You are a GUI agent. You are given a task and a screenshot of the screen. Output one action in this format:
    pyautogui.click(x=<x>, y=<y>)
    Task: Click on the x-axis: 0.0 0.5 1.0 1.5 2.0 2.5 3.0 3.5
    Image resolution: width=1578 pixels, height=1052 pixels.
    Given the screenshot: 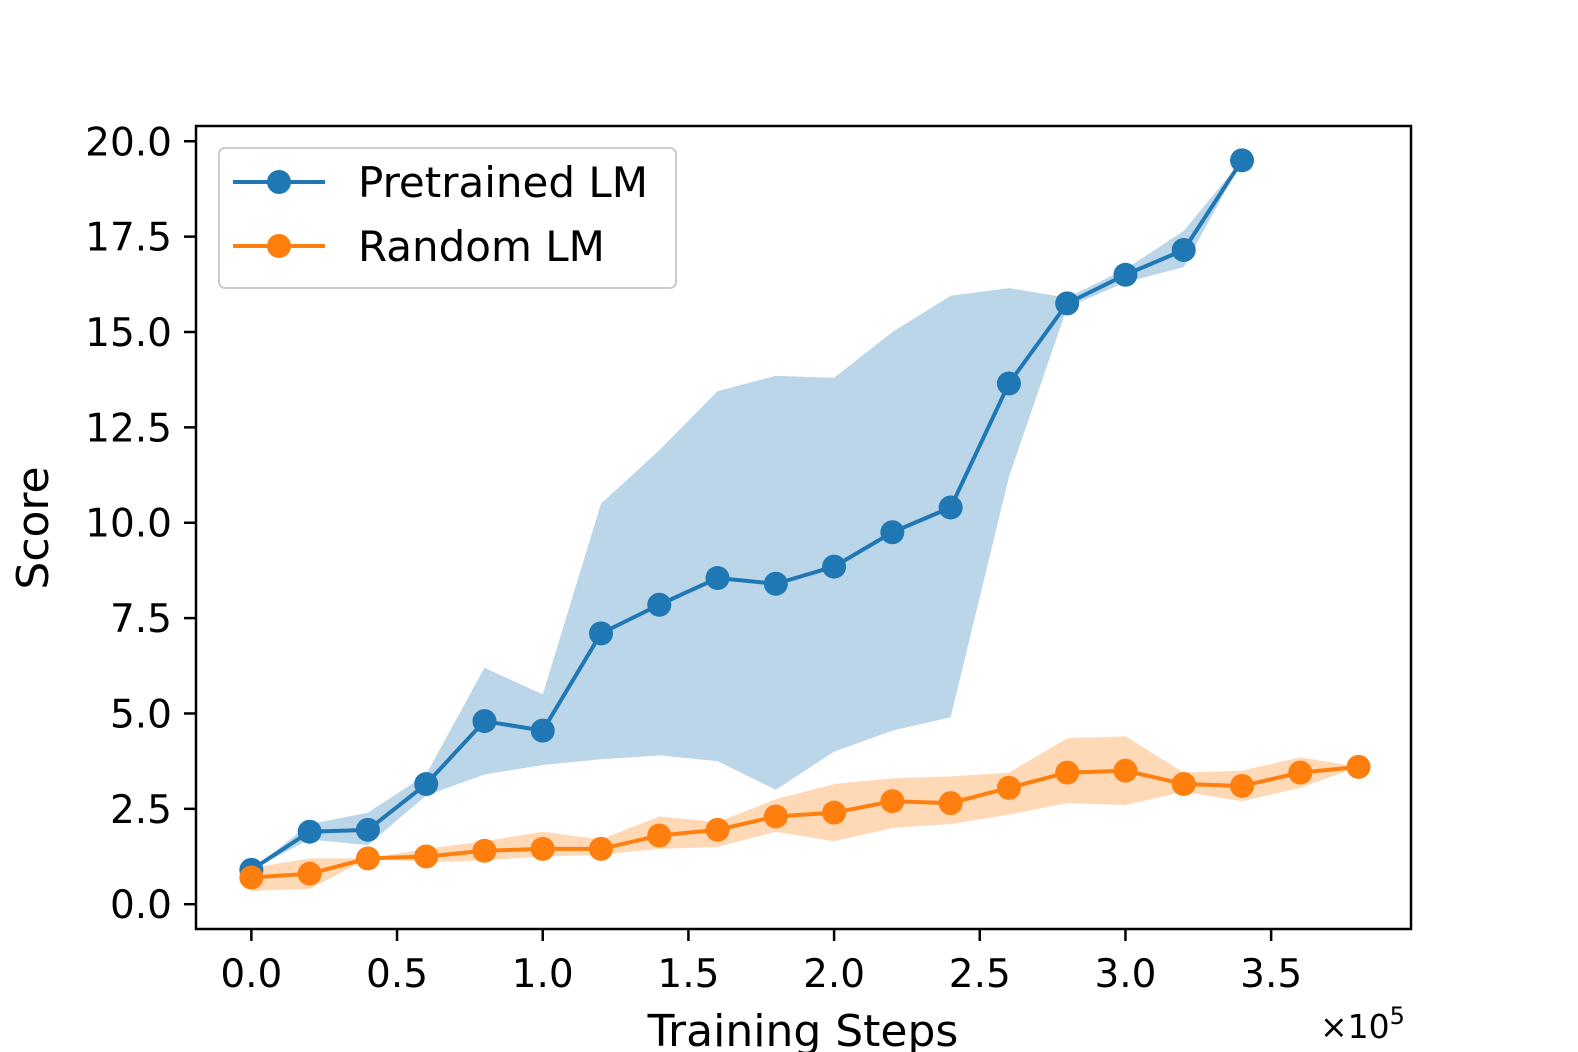 What is the action you would take?
    pyautogui.click(x=761, y=963)
    